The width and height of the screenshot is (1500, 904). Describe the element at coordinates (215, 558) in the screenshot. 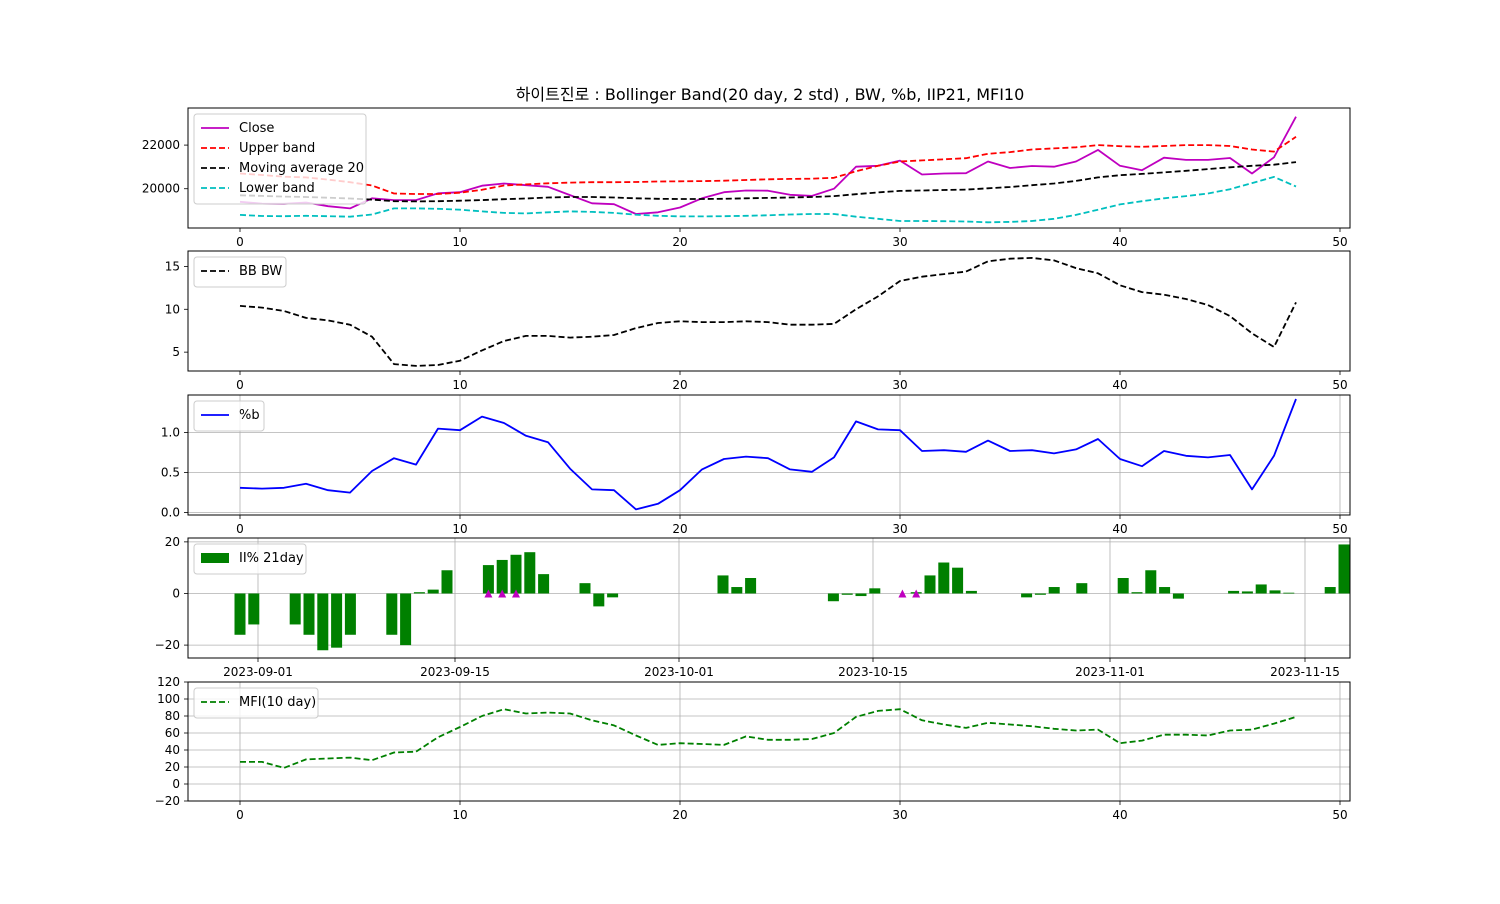

I see `legend-swatch` at that location.